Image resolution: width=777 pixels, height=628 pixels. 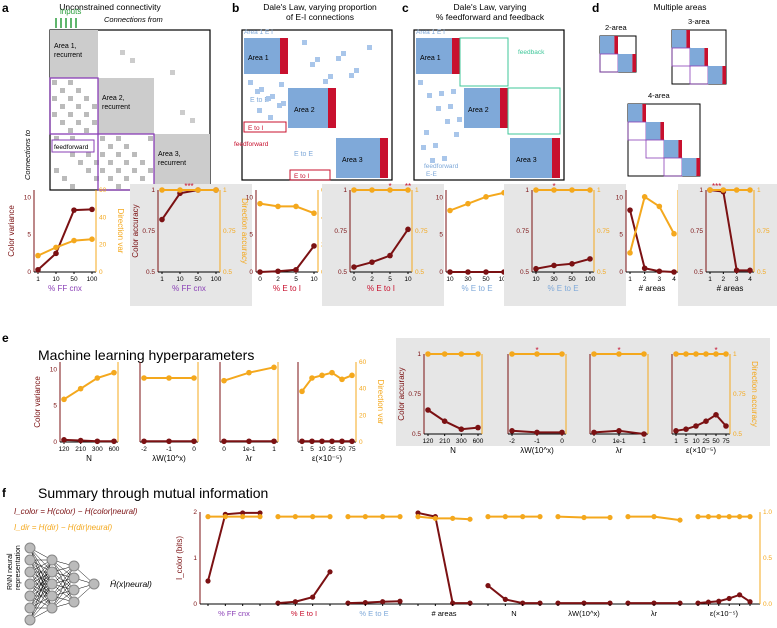 I want to click on plot-a-var-dark-point, so click(x=38, y=269).